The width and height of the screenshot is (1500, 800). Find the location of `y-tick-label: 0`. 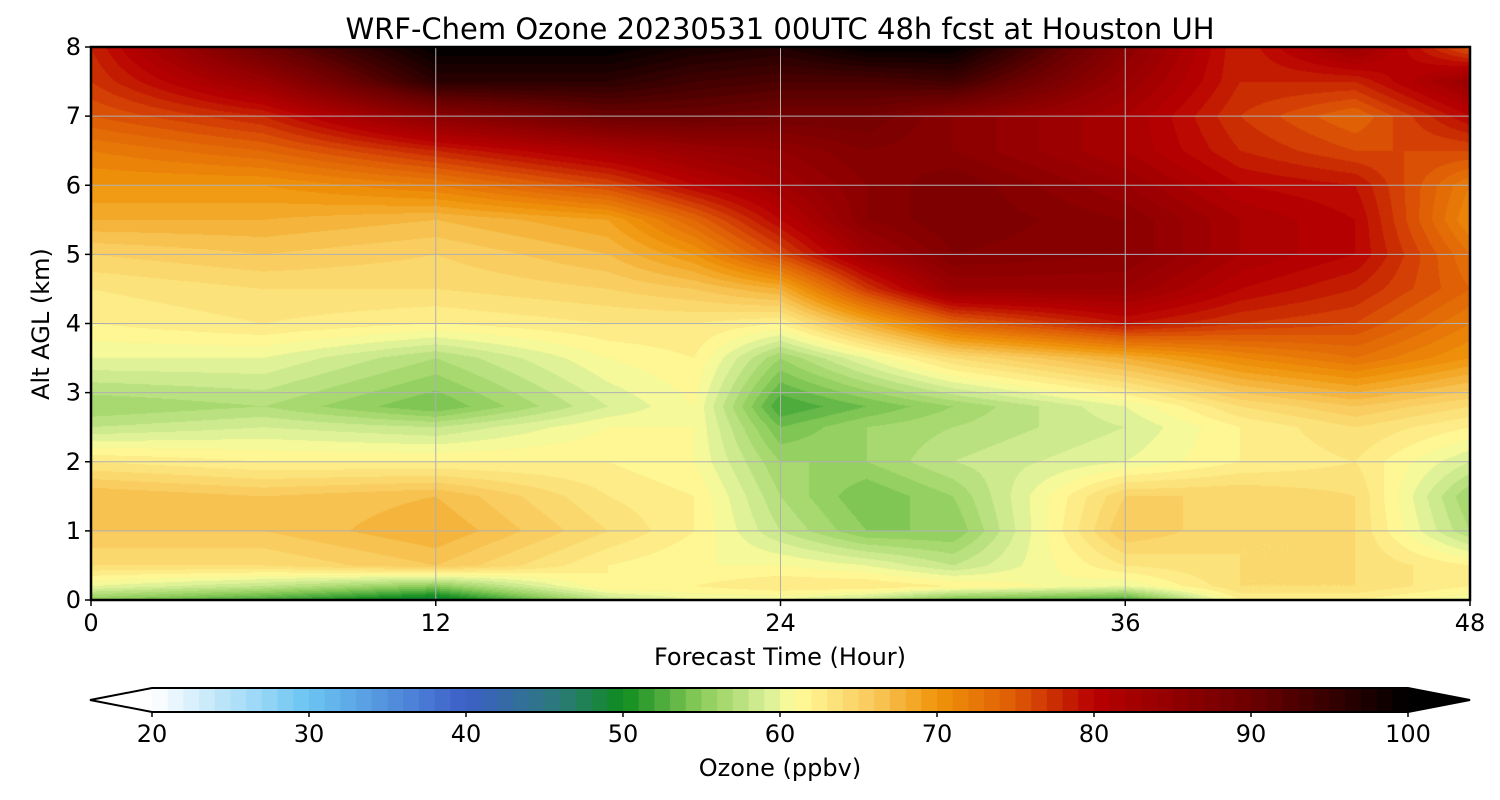

y-tick-label: 0 is located at coordinates (73, 600).